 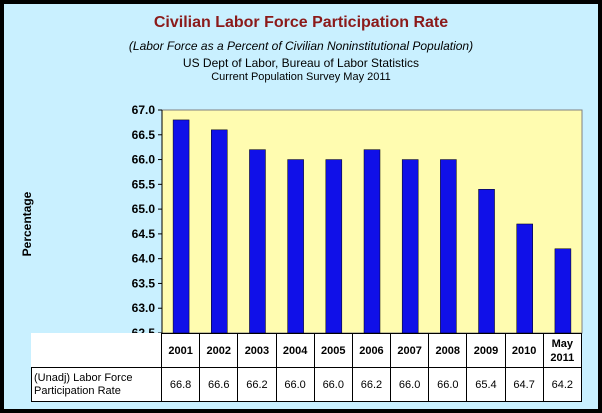 I want to click on category-label: 2008, so click(x=448, y=350).